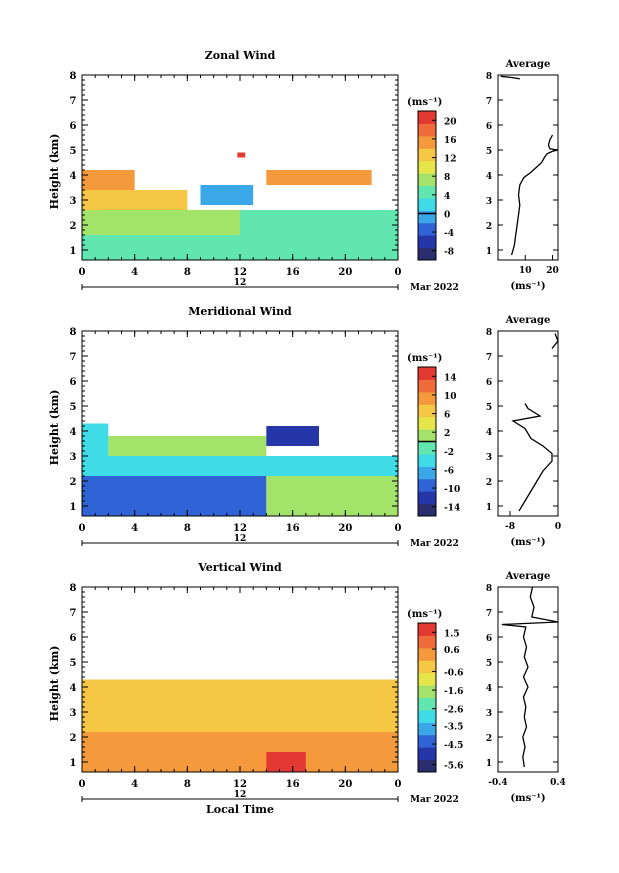 This screenshot has width=619, height=873. What do you see at coordinates (528, 64) in the screenshot?
I see `average-title: Average` at bounding box center [528, 64].